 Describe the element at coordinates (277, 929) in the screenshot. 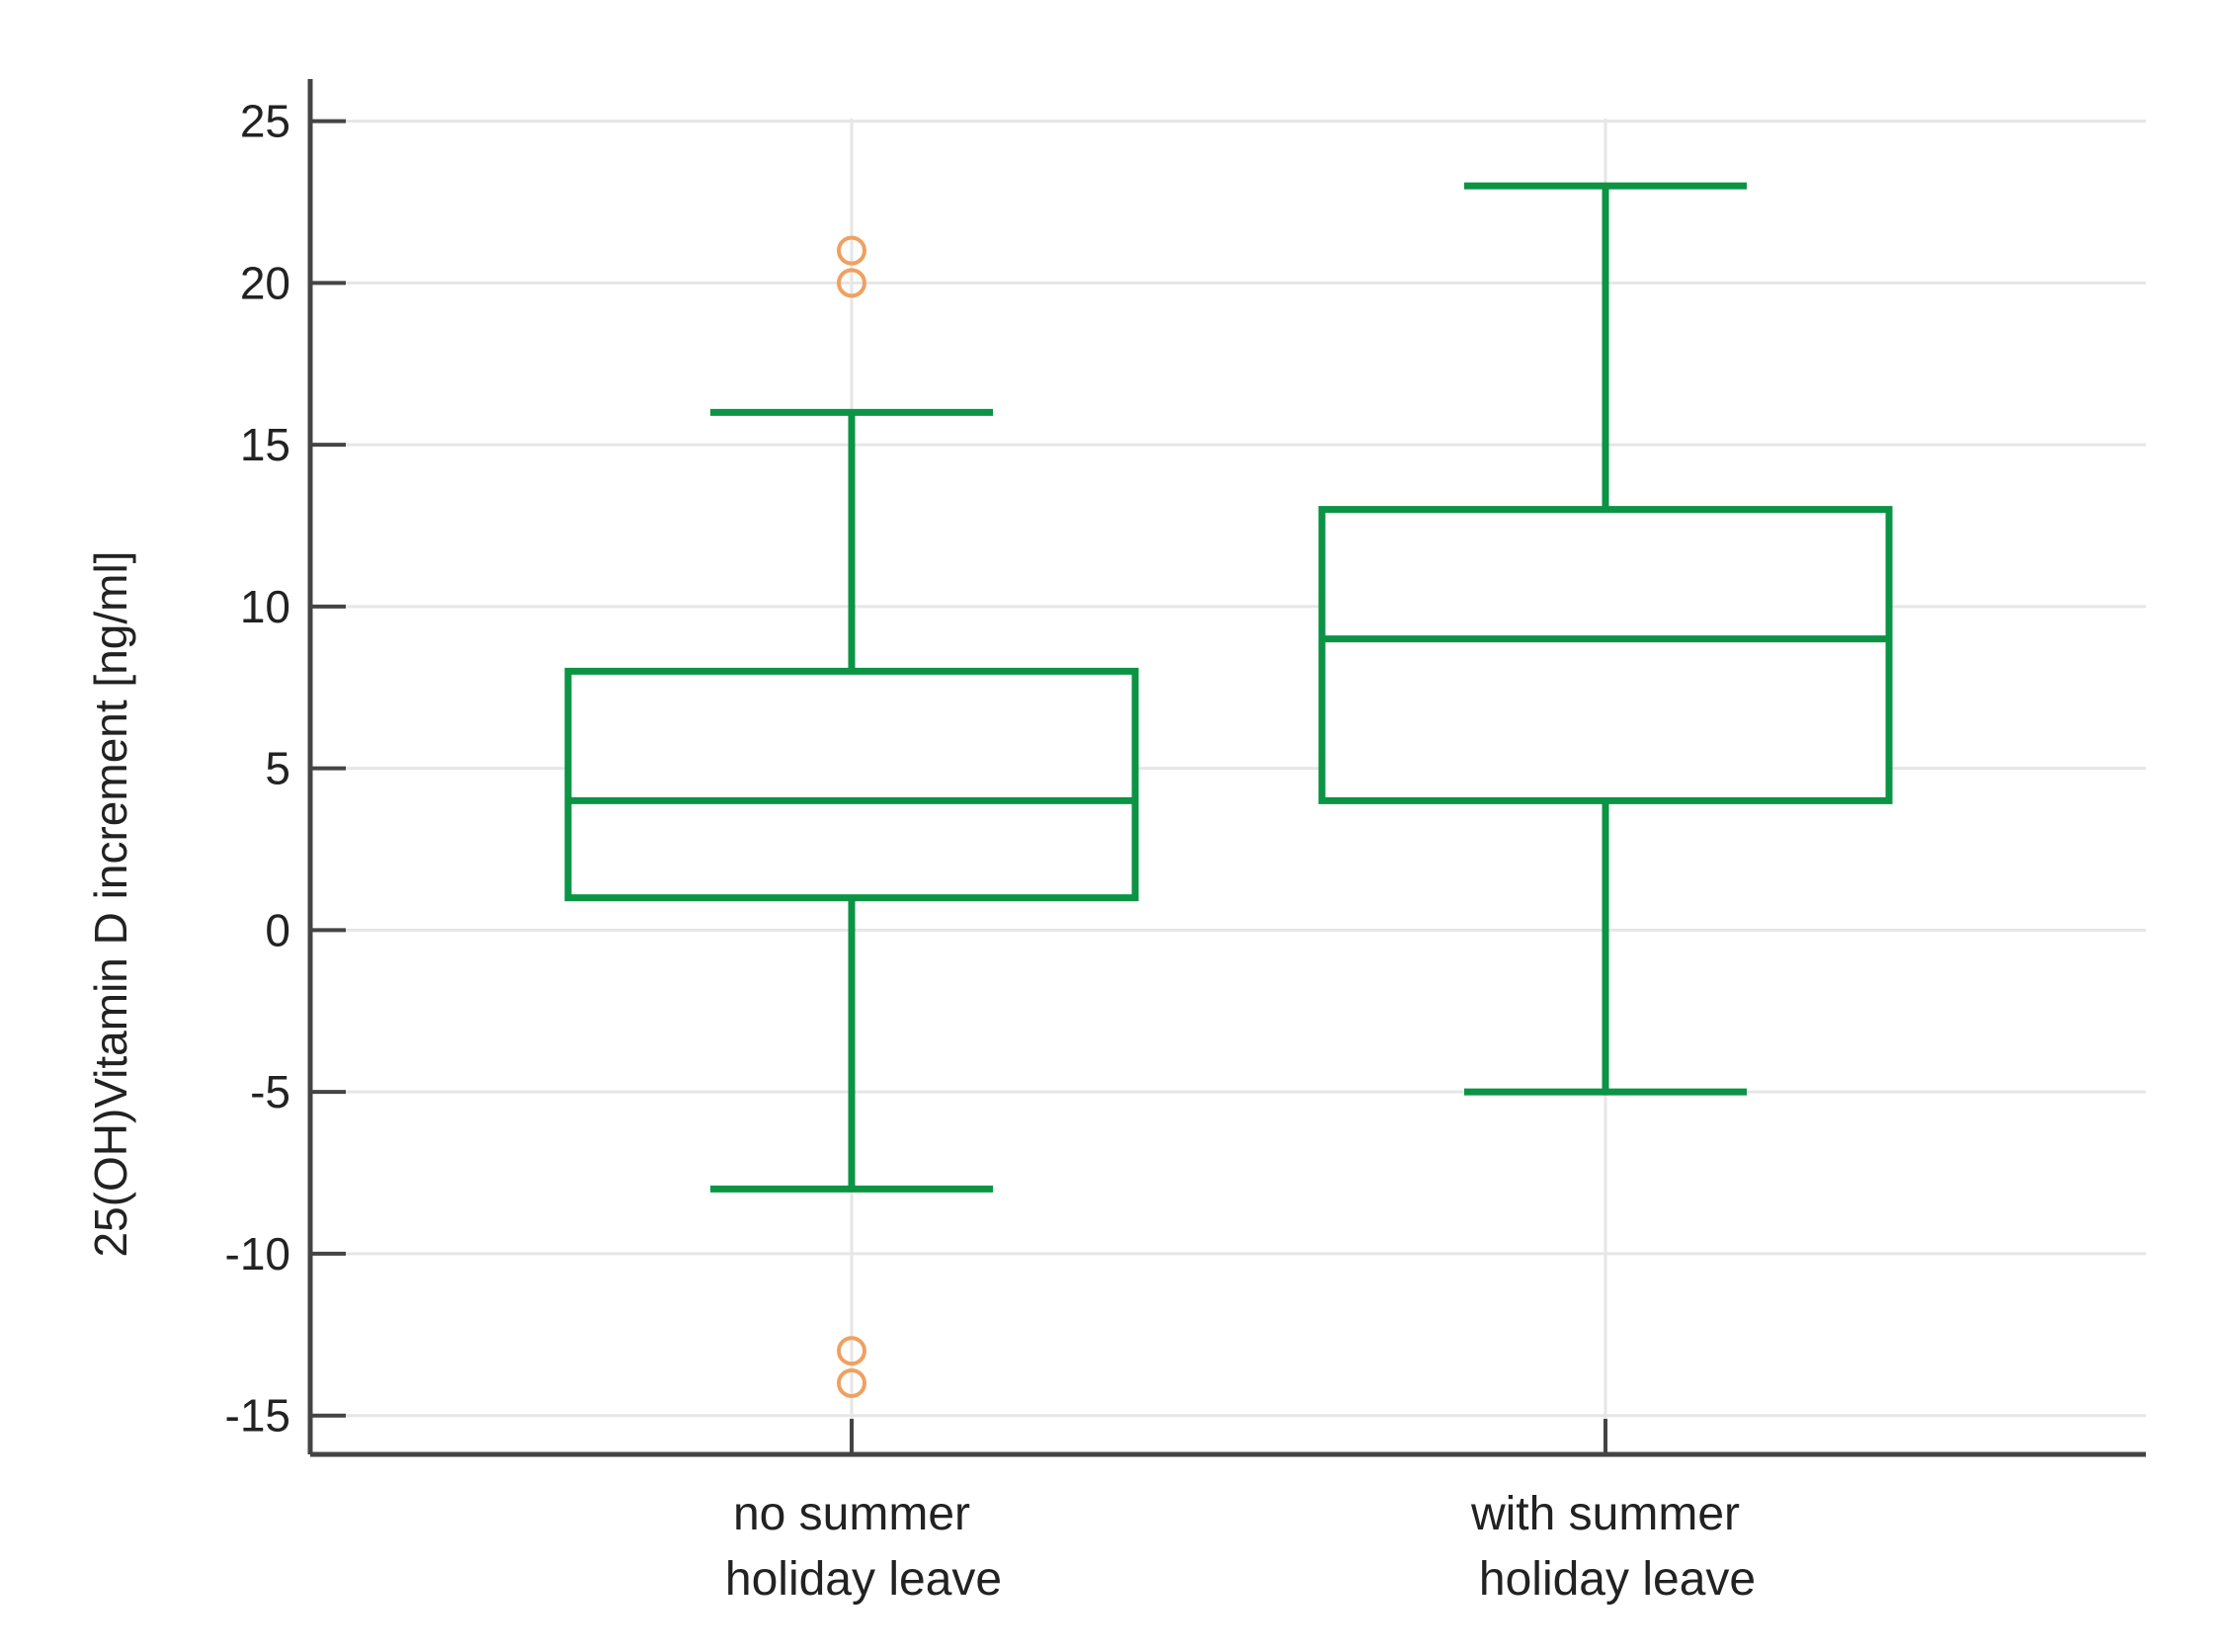

I see `y-tick-label: 0` at that location.